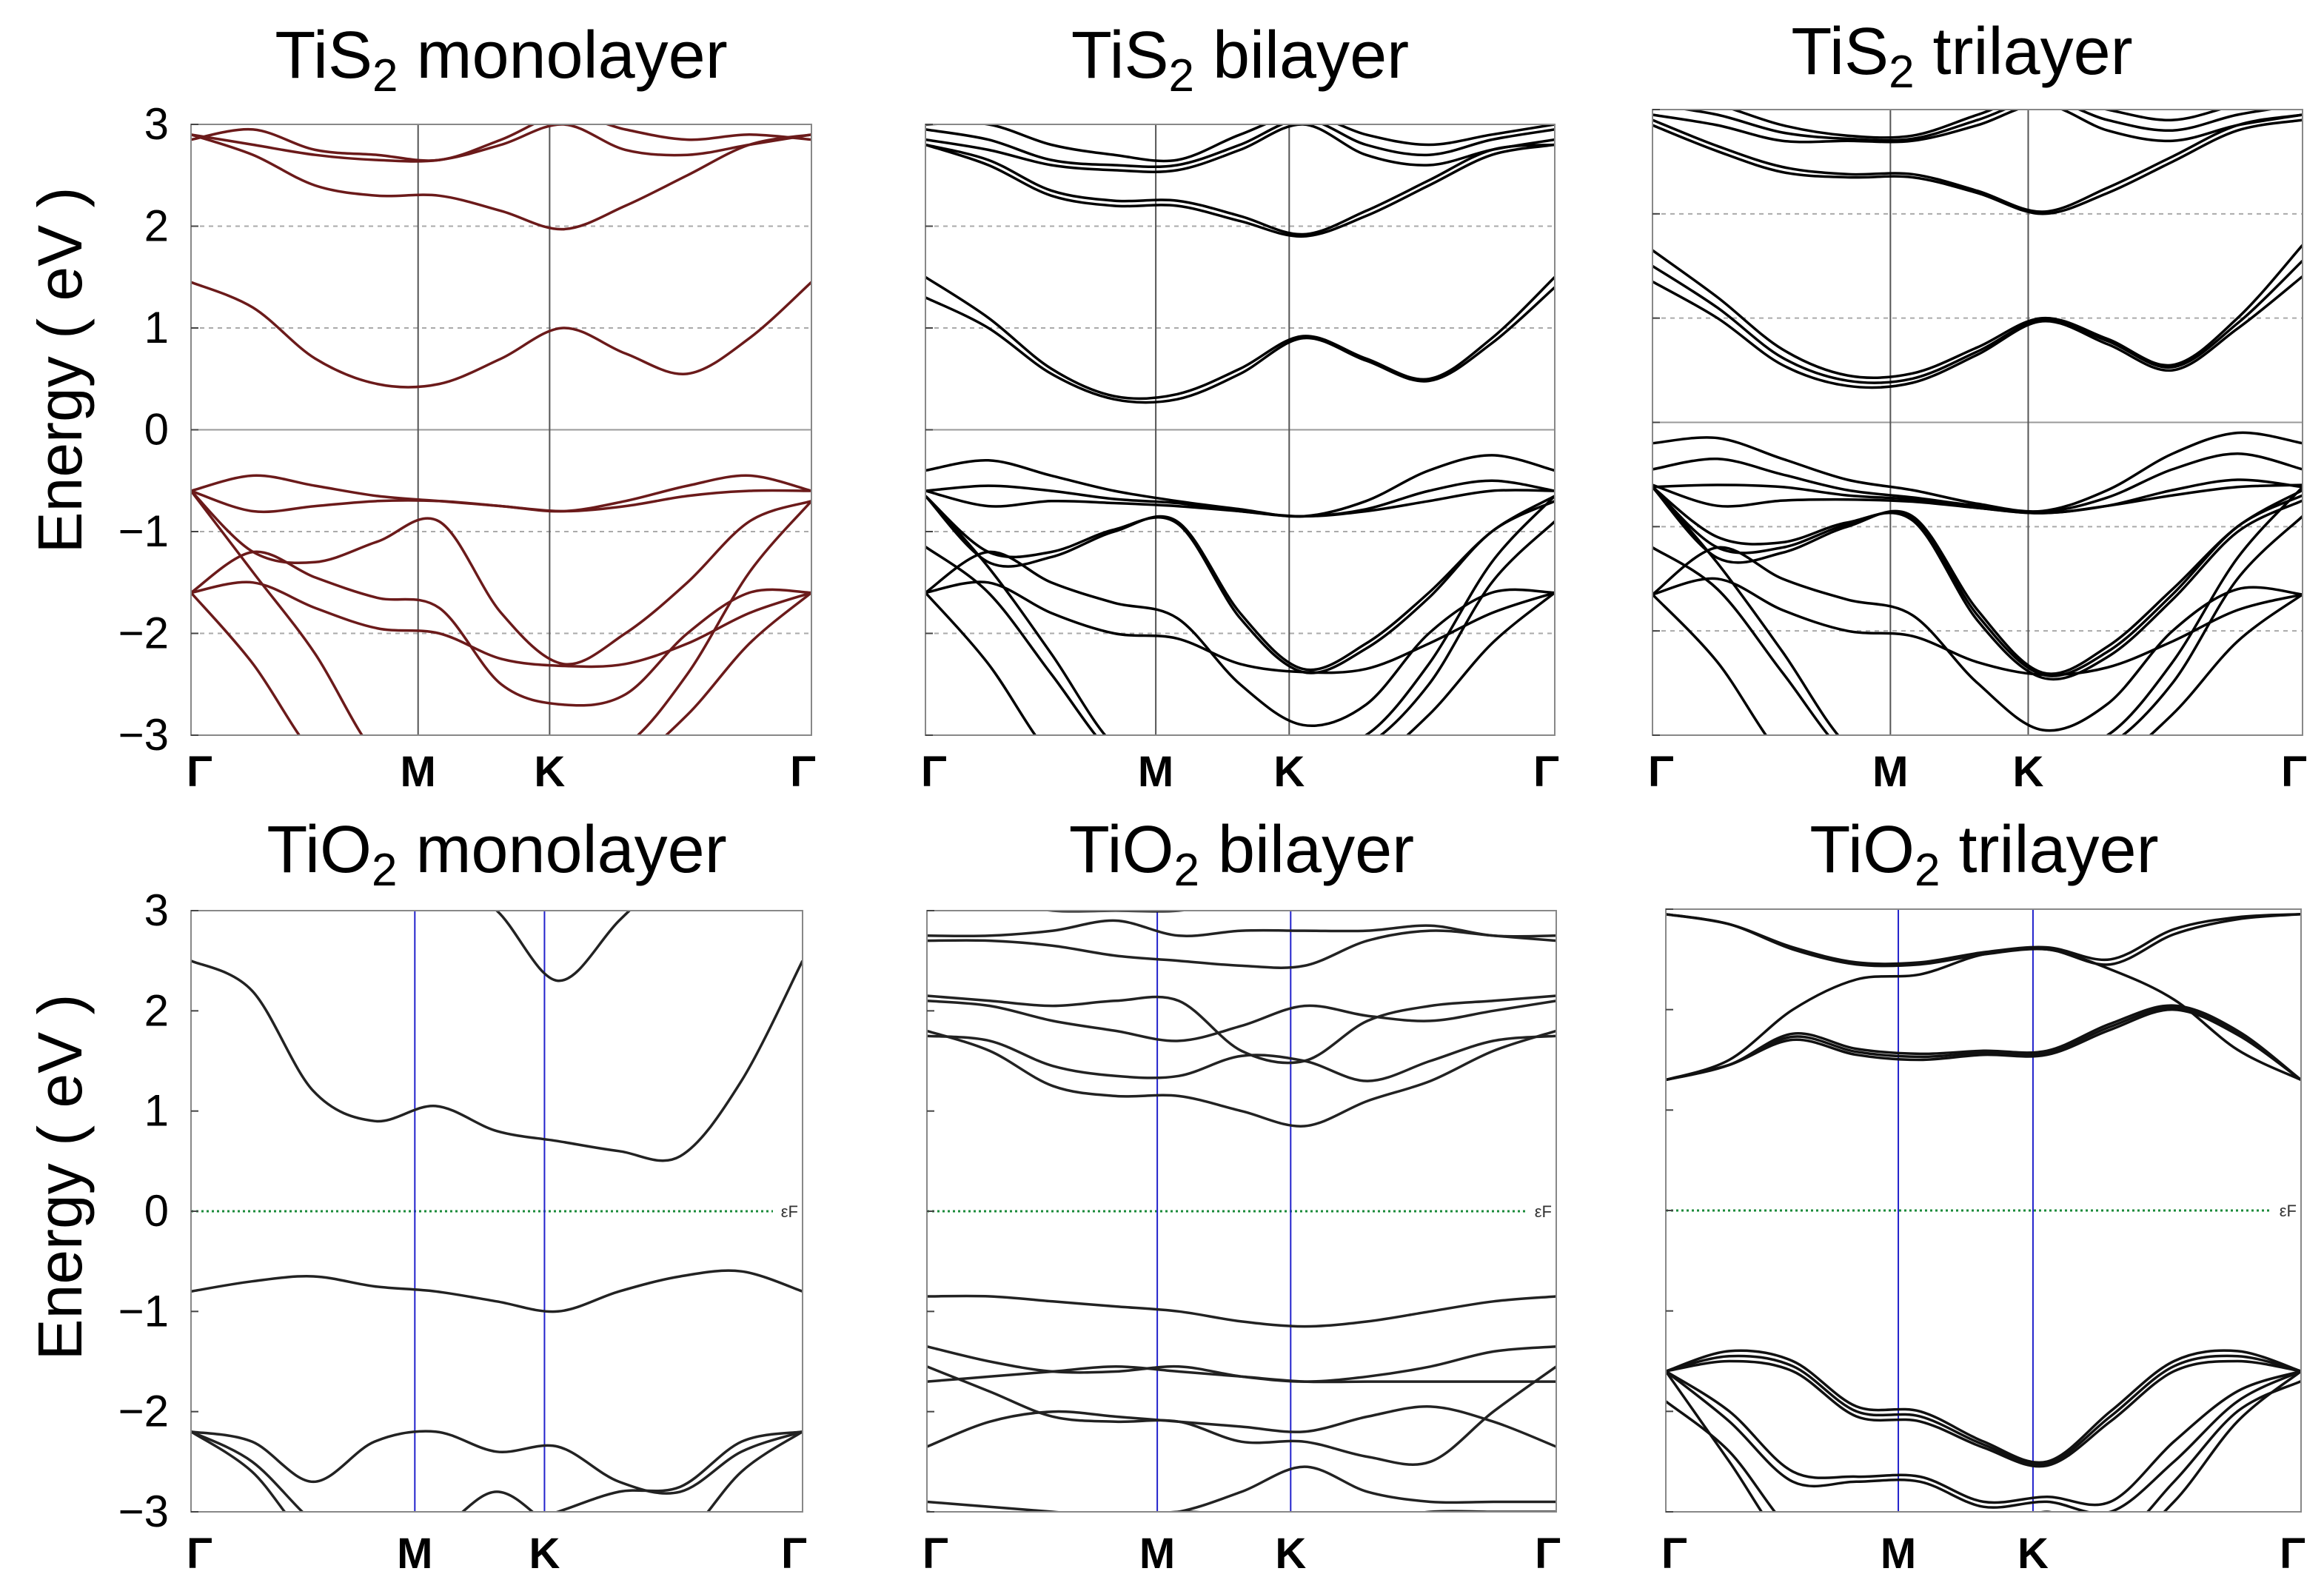 This screenshot has width=2324, height=1594. I want to click on band-c3c, so click(1977, 124).